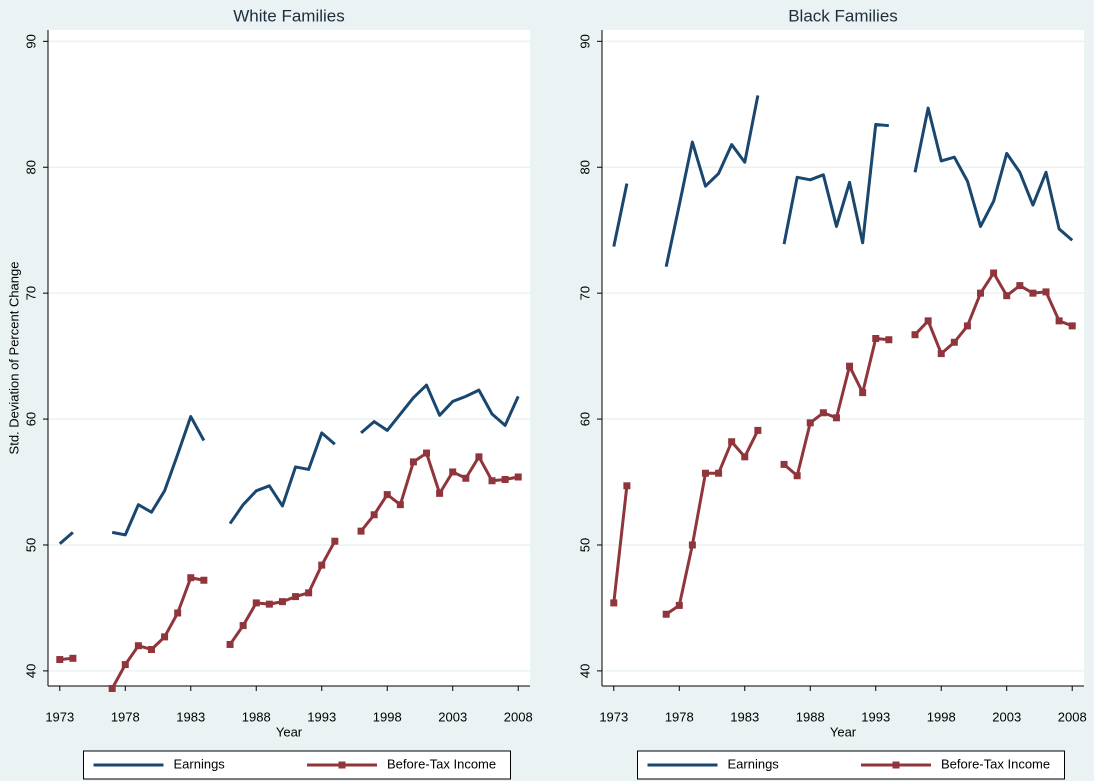 The image size is (1094, 781). I want to click on x-axis-label: Year, so click(289, 731).